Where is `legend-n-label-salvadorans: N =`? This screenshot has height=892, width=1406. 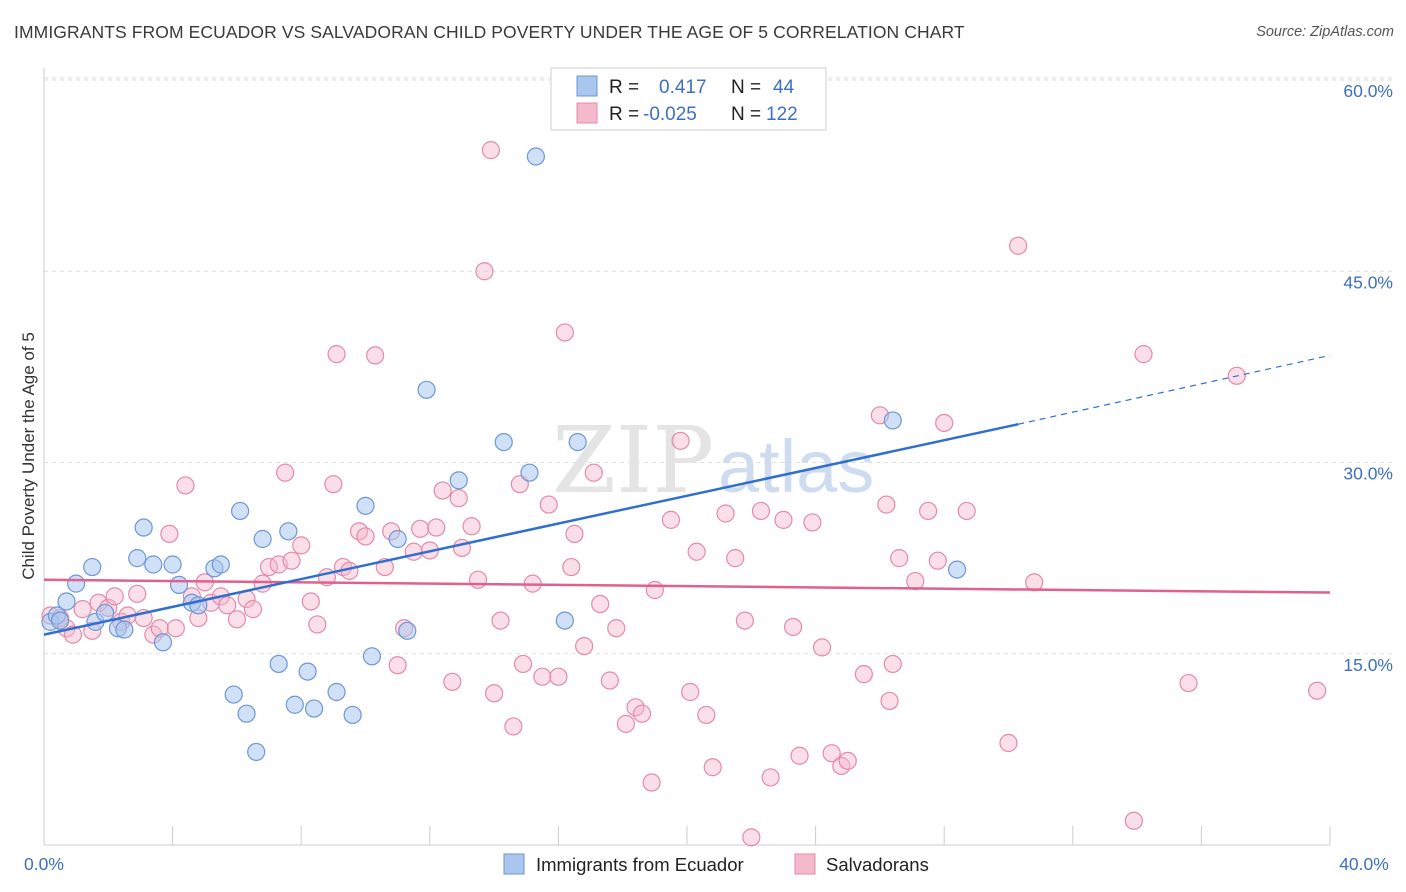 legend-n-label-salvadorans: N = is located at coordinates (746, 114).